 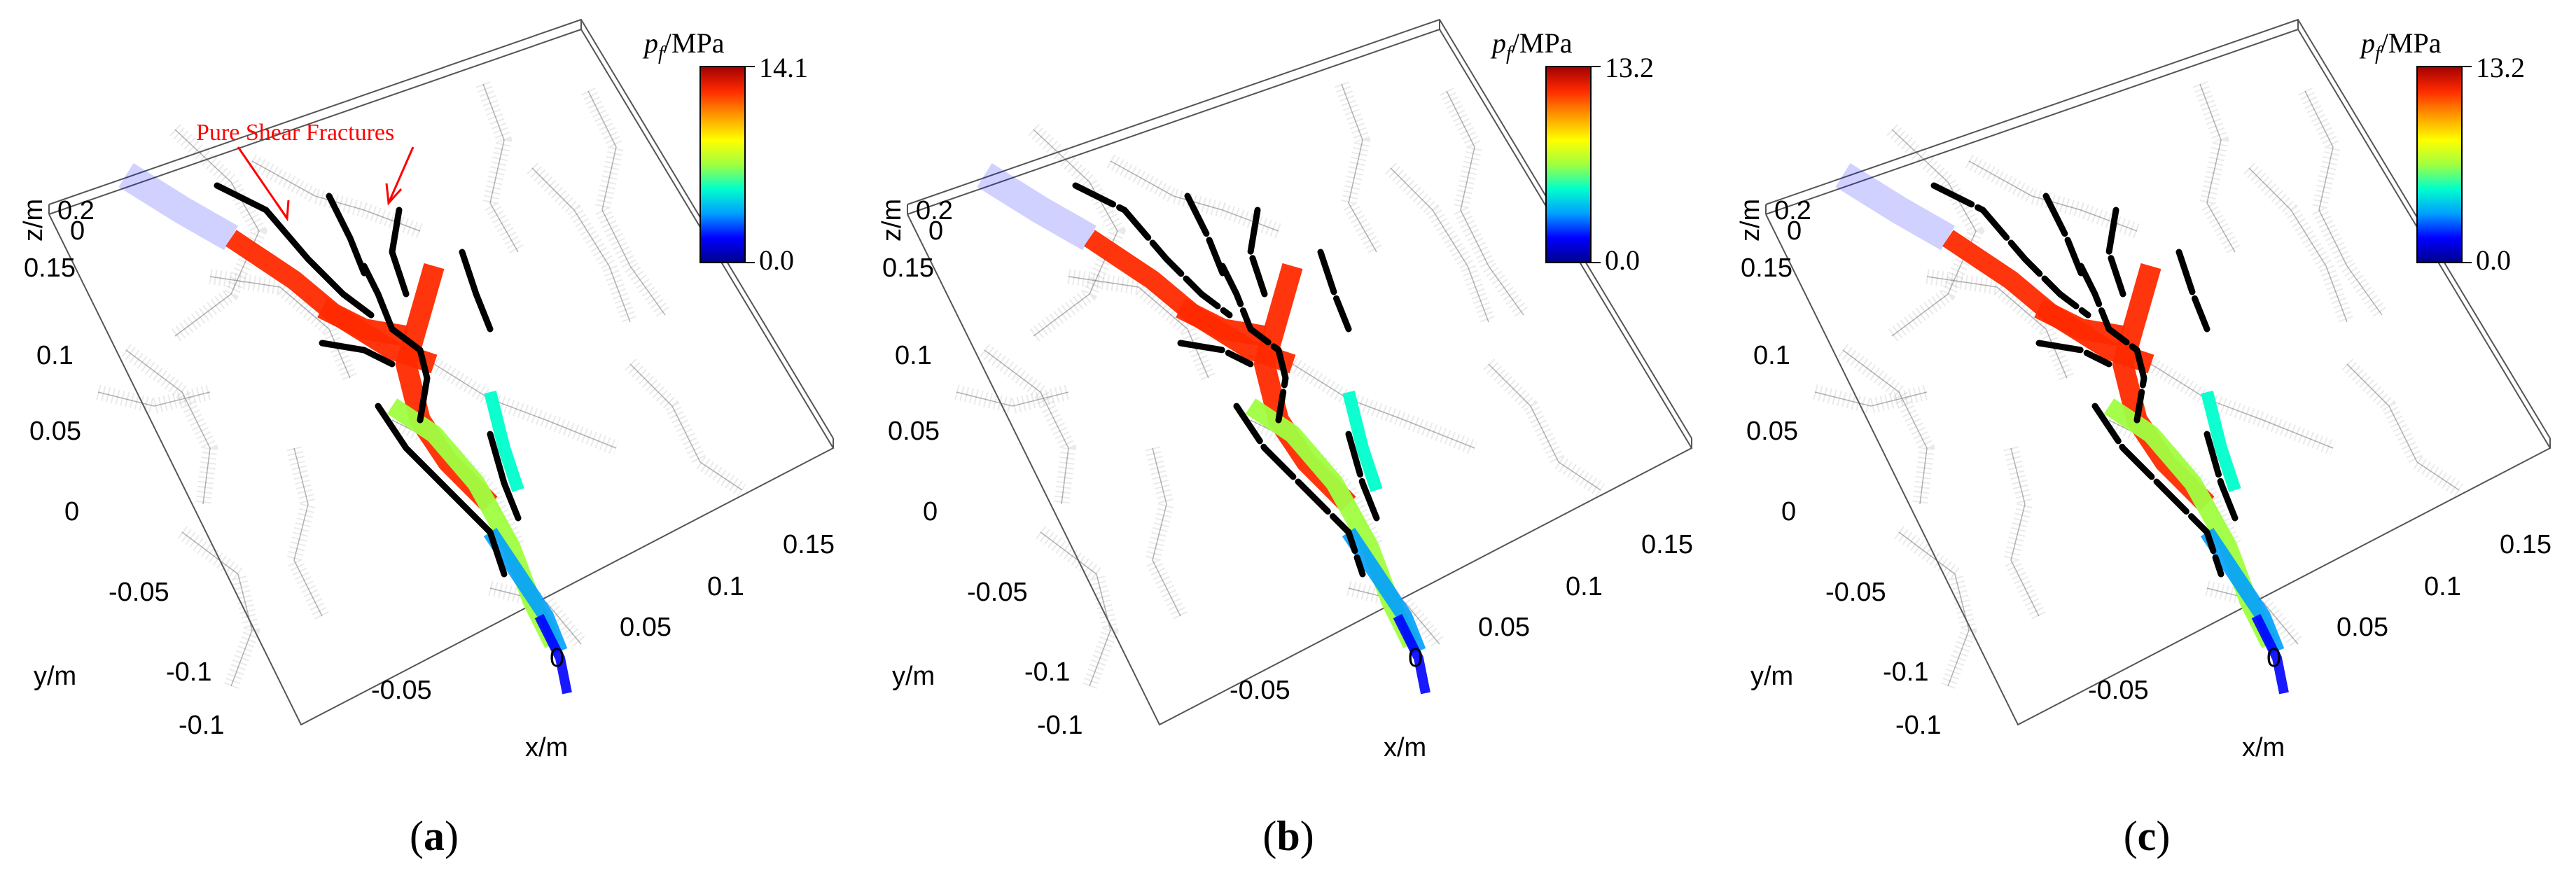 I want to click on y-tick: -0.1, so click(x=1905, y=672).